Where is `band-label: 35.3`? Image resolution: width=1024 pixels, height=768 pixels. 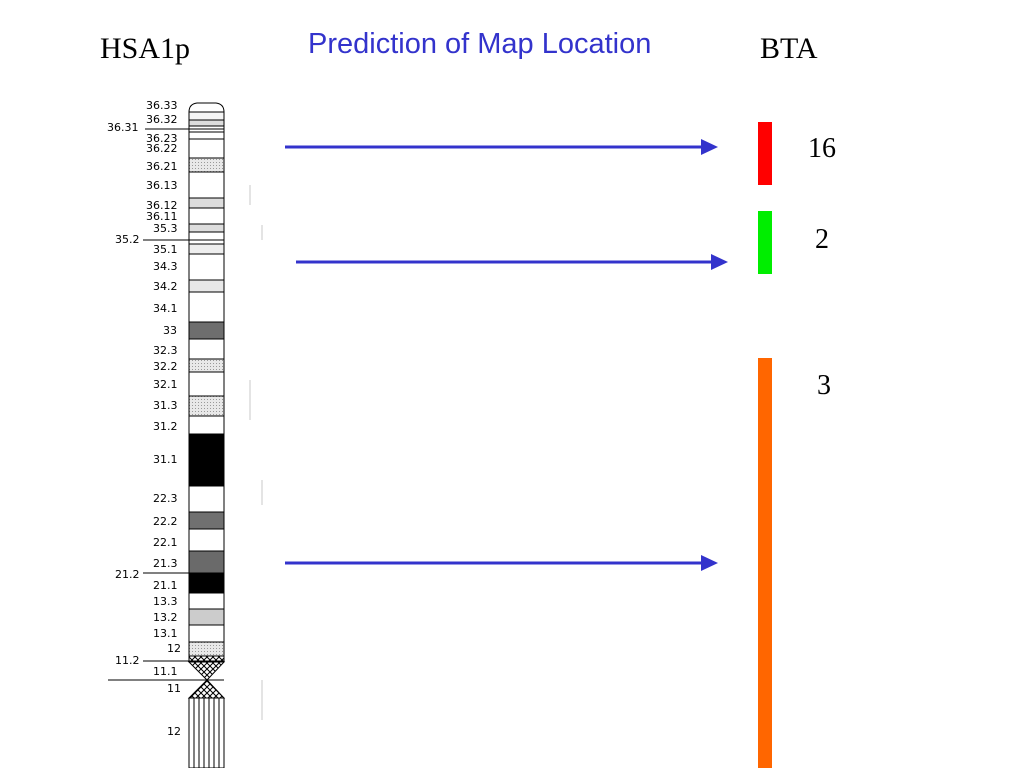
band-label: 35.3 is located at coordinates (165, 228).